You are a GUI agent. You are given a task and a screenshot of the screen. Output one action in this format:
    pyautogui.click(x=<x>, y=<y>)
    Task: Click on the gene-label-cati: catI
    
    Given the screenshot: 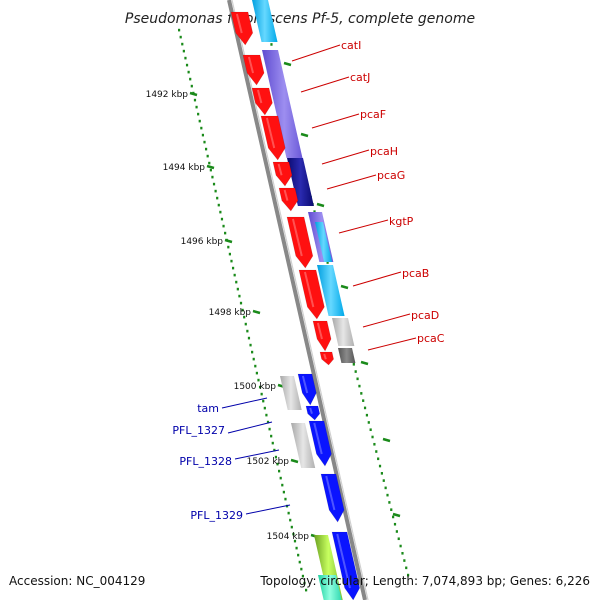 What is the action you would take?
    pyautogui.click(x=351, y=45)
    